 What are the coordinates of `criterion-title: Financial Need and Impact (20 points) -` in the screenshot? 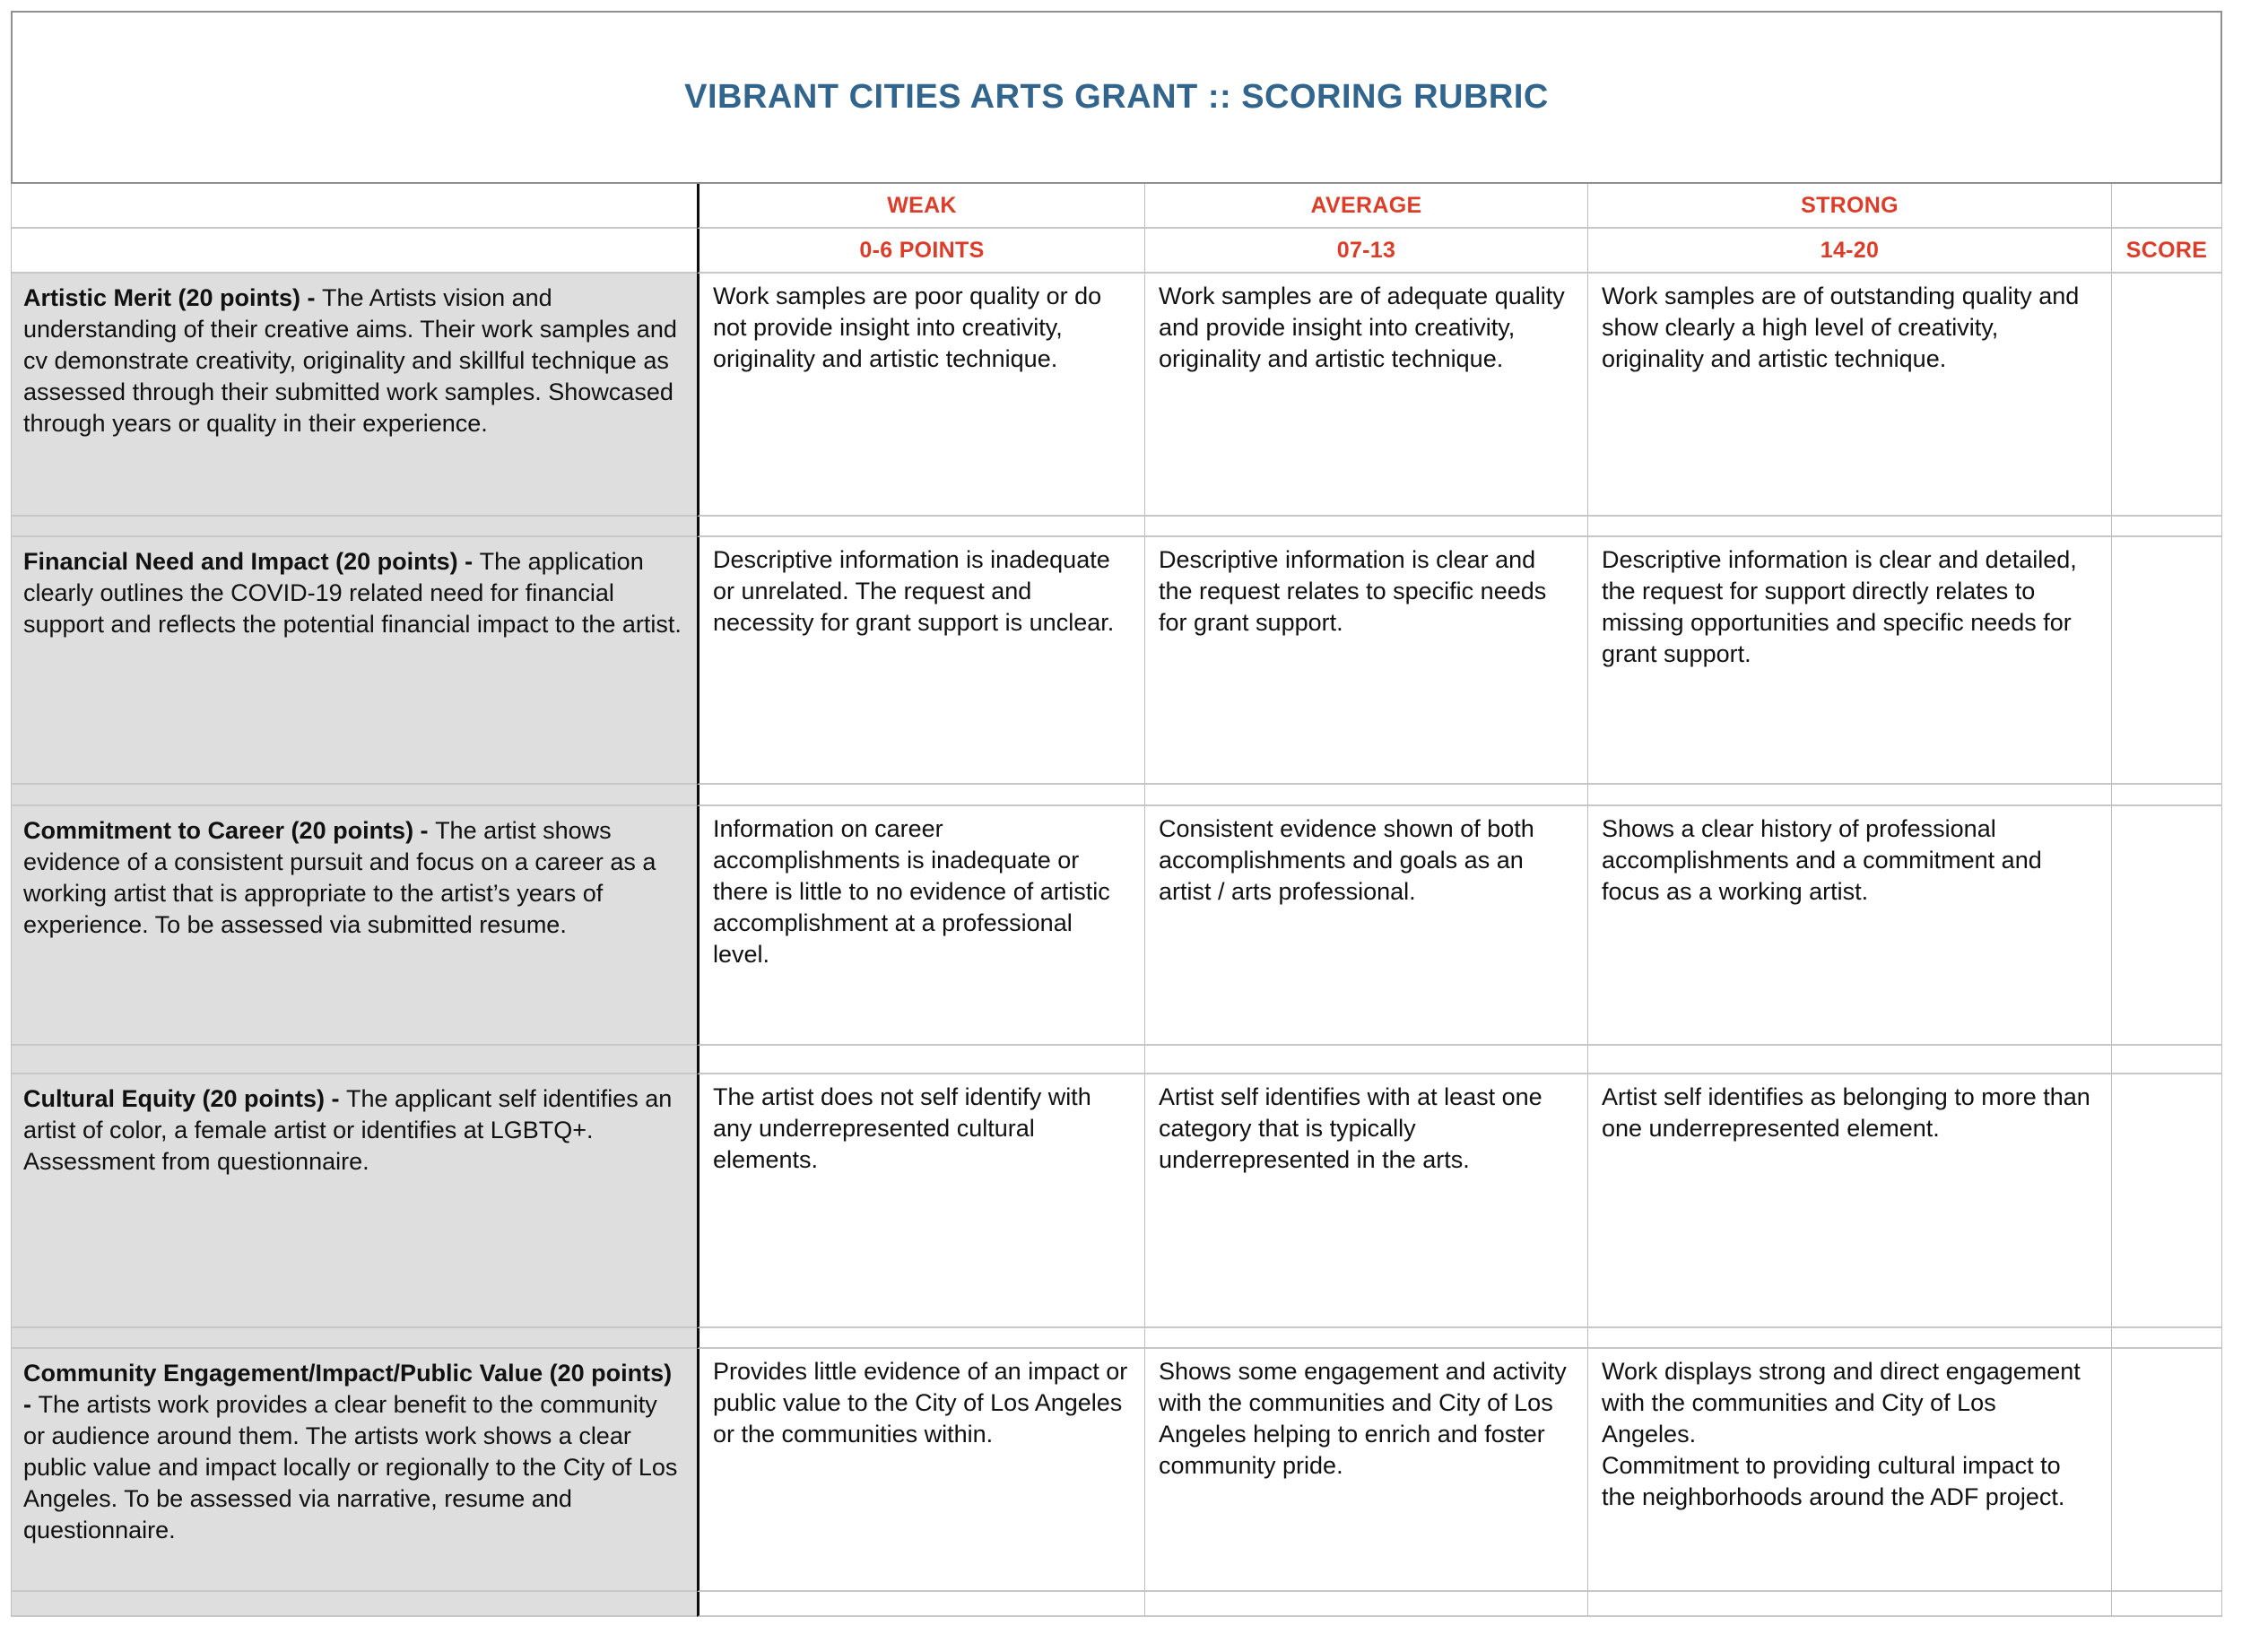 It's located at (252, 561).